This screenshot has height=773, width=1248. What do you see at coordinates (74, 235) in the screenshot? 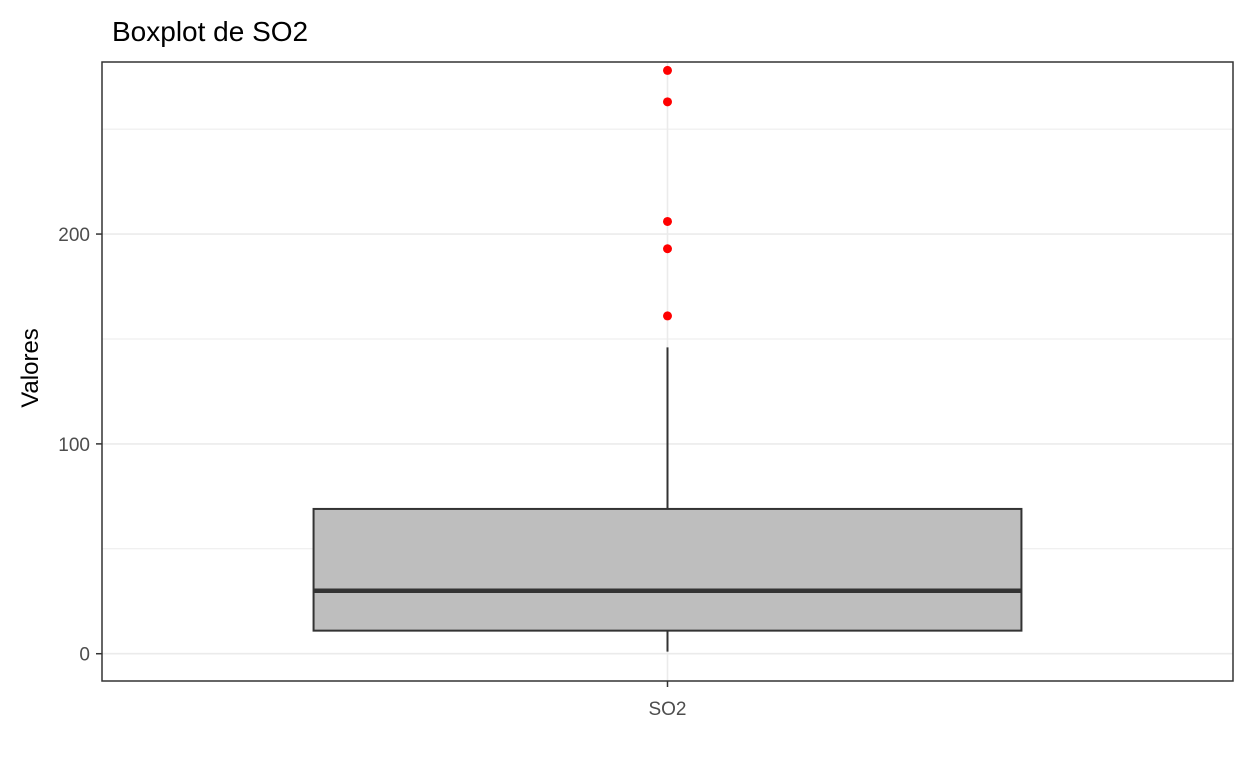
I see `y-tick-label: 200` at bounding box center [74, 235].